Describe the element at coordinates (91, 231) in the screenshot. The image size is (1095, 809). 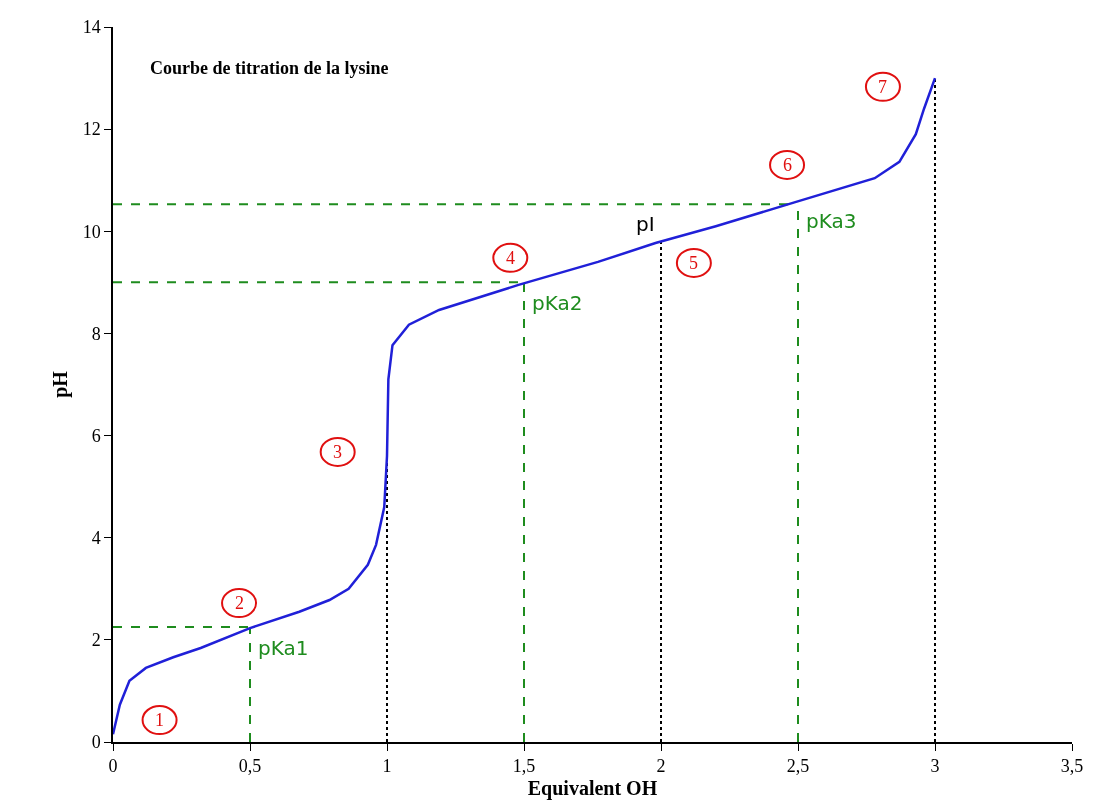
I see `y-tick-label: 10` at that location.